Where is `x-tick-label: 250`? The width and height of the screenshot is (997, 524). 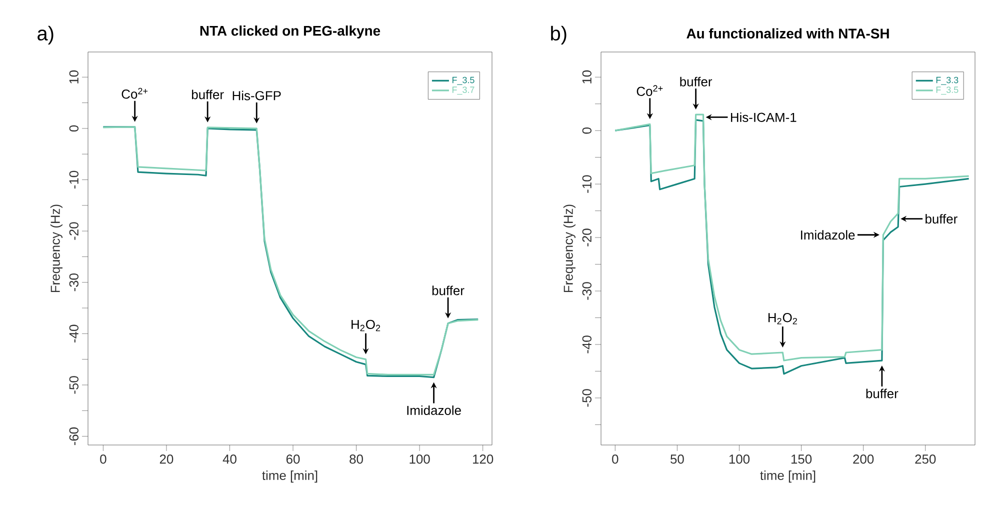
x-tick-label: 250 is located at coordinates (925, 459).